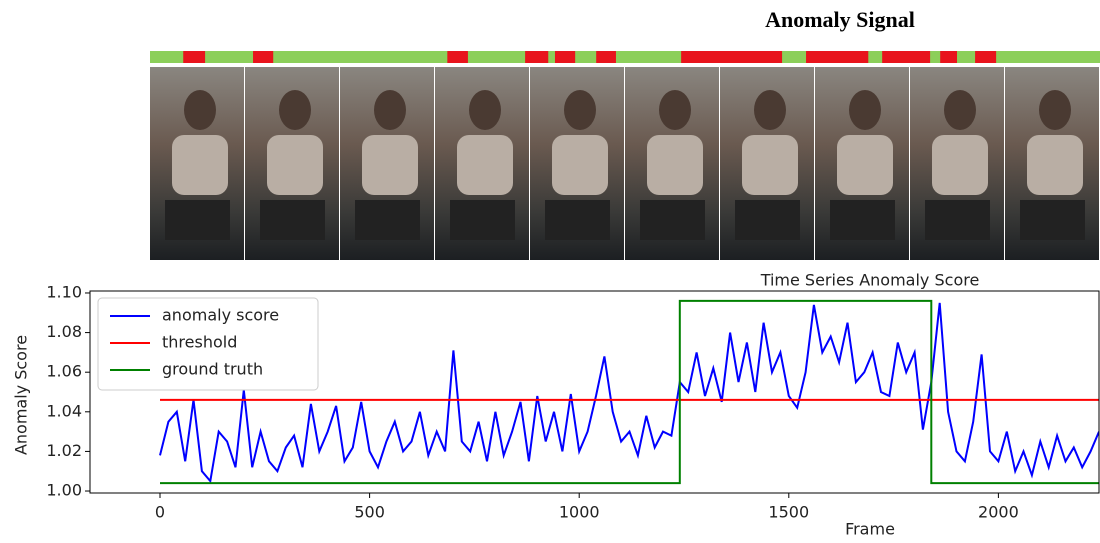  I want to click on legend-label: anomaly score, so click(220, 315).